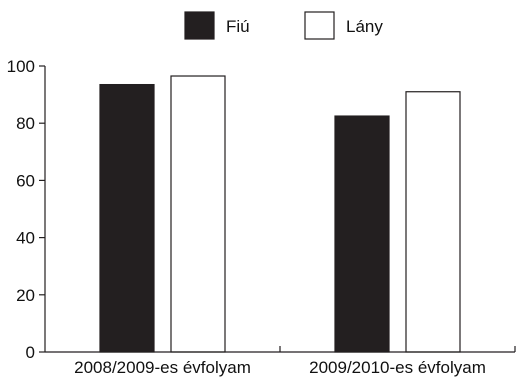  What do you see at coordinates (21, 66) in the screenshot?
I see `y-tick-label-100: 100` at bounding box center [21, 66].